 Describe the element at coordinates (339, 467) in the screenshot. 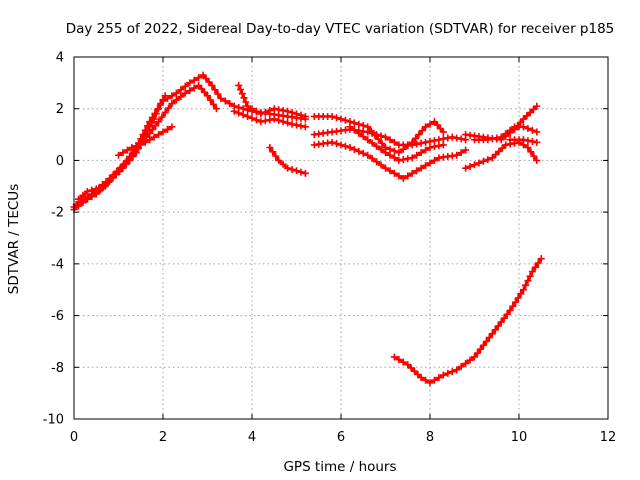

I see `x-axis-label: GPS time / hours` at that location.